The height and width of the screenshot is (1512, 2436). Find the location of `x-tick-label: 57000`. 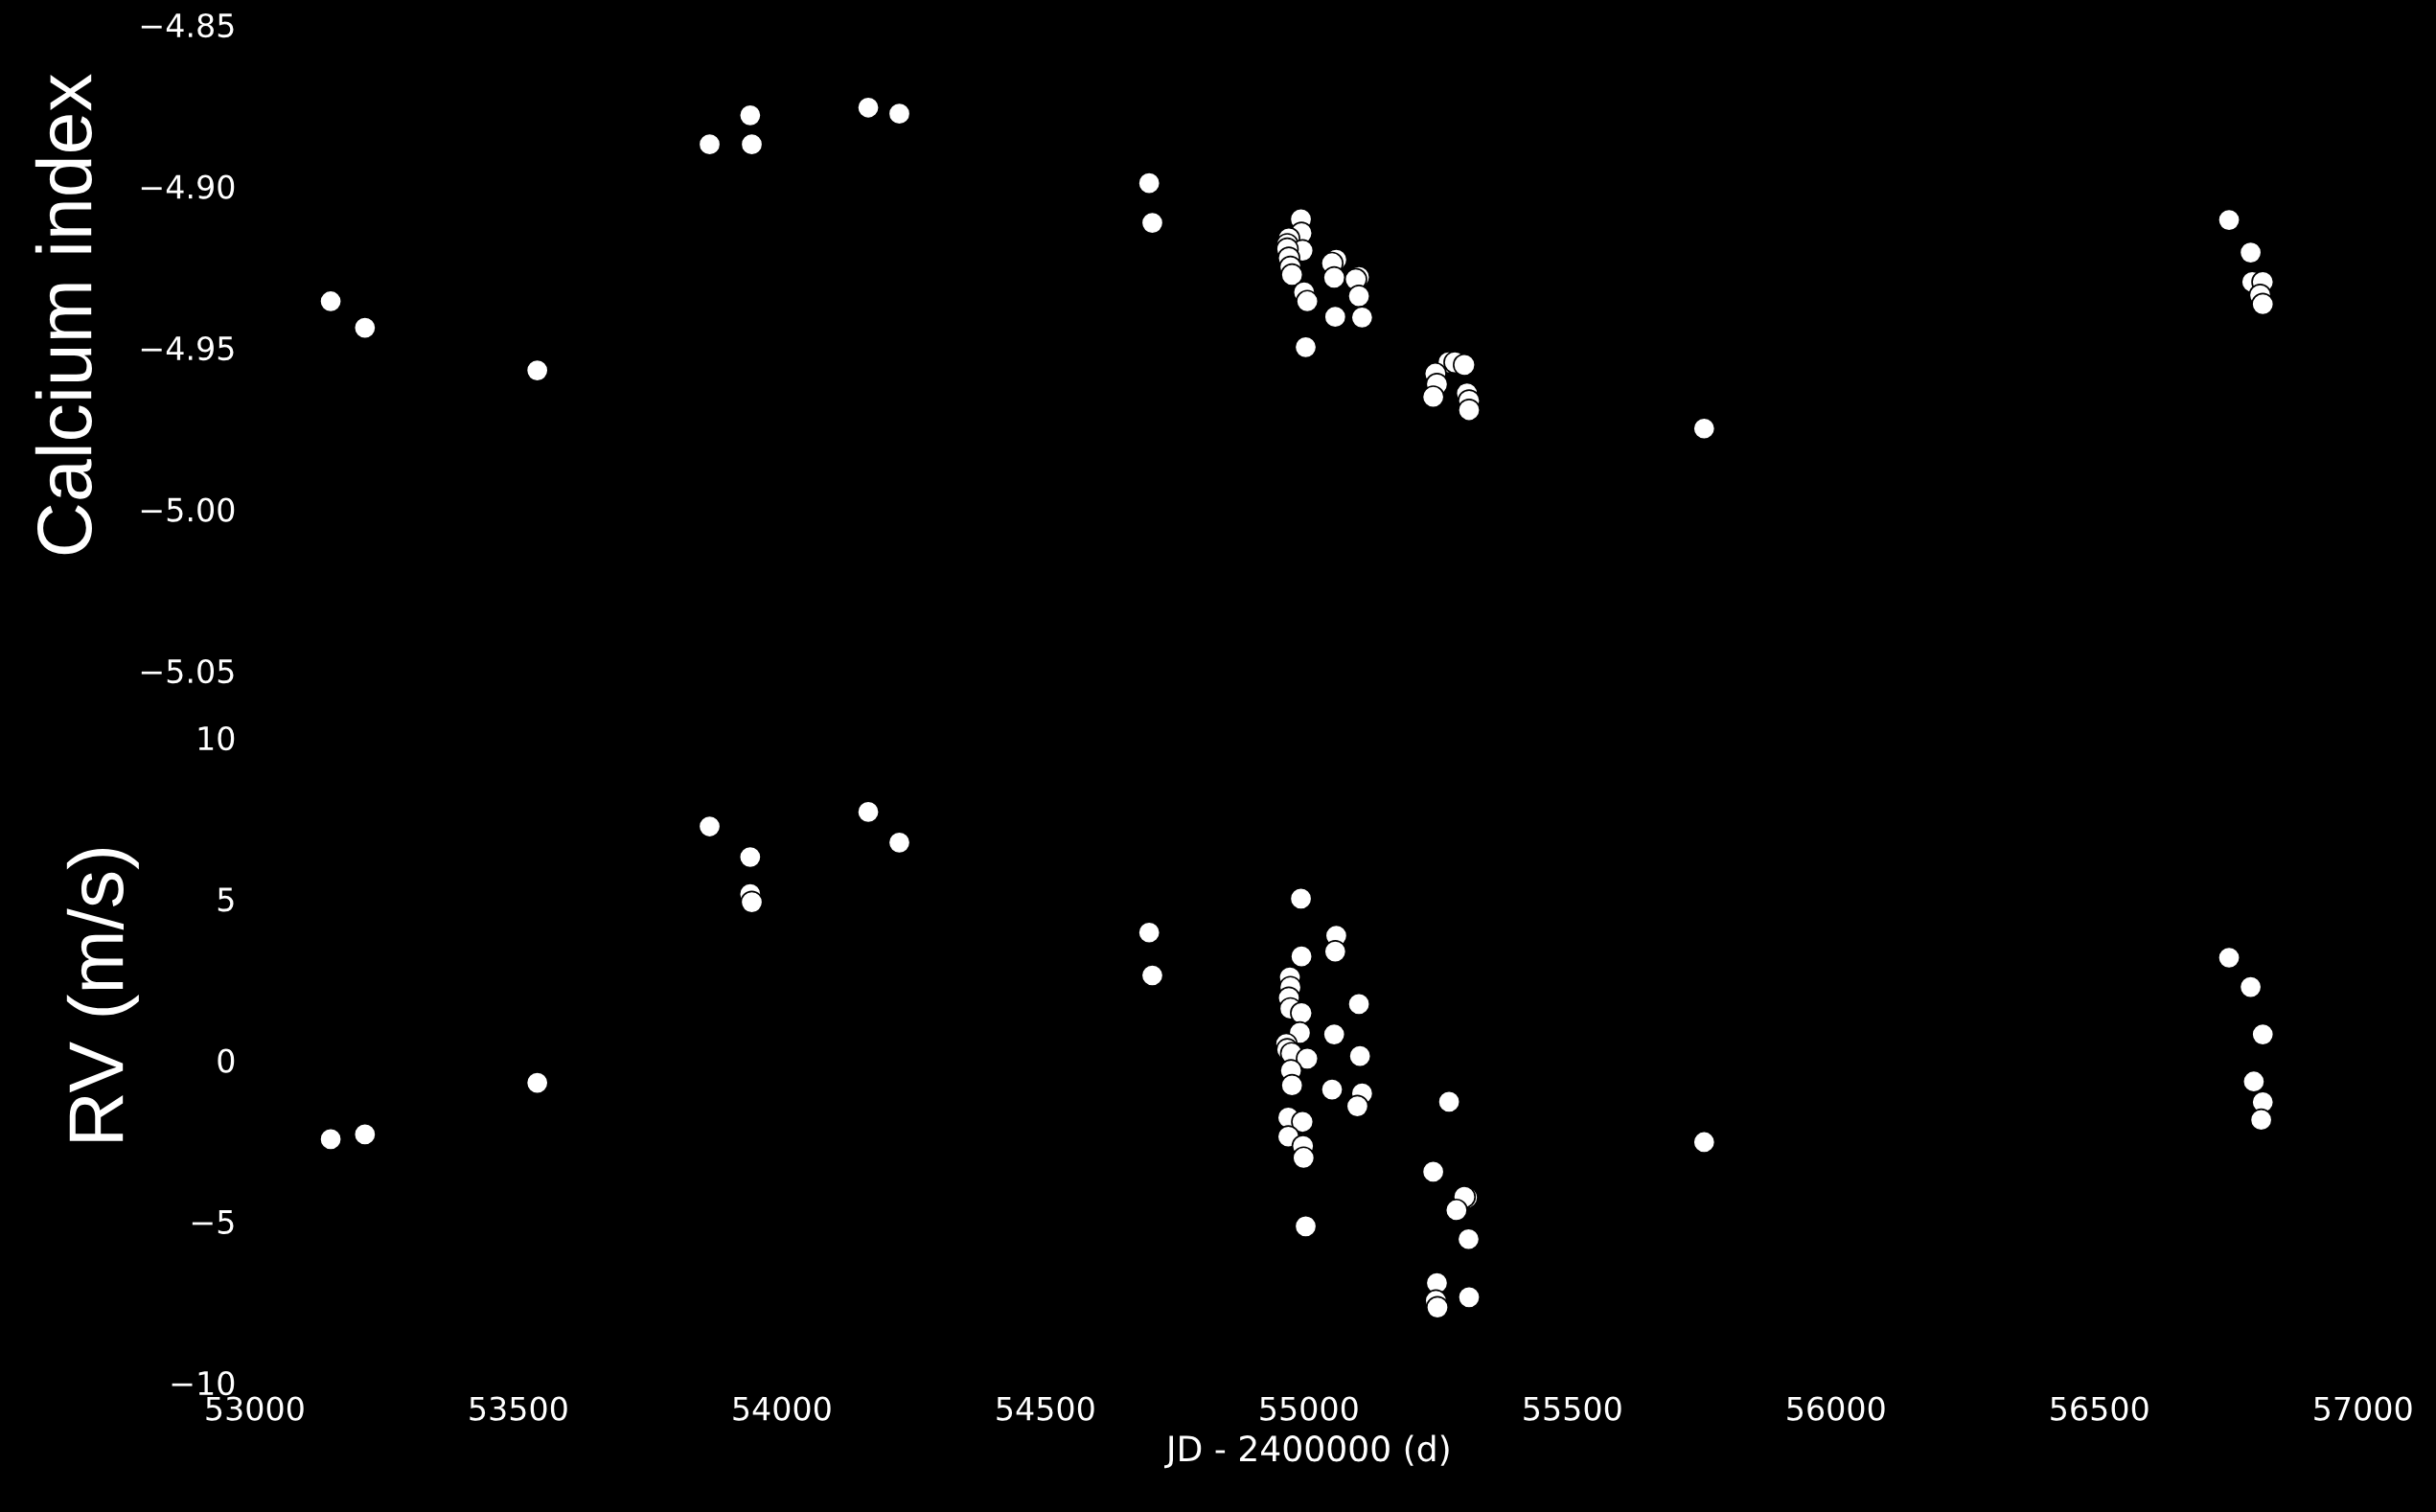

x-tick-label: 57000 is located at coordinates (2363, 1408).